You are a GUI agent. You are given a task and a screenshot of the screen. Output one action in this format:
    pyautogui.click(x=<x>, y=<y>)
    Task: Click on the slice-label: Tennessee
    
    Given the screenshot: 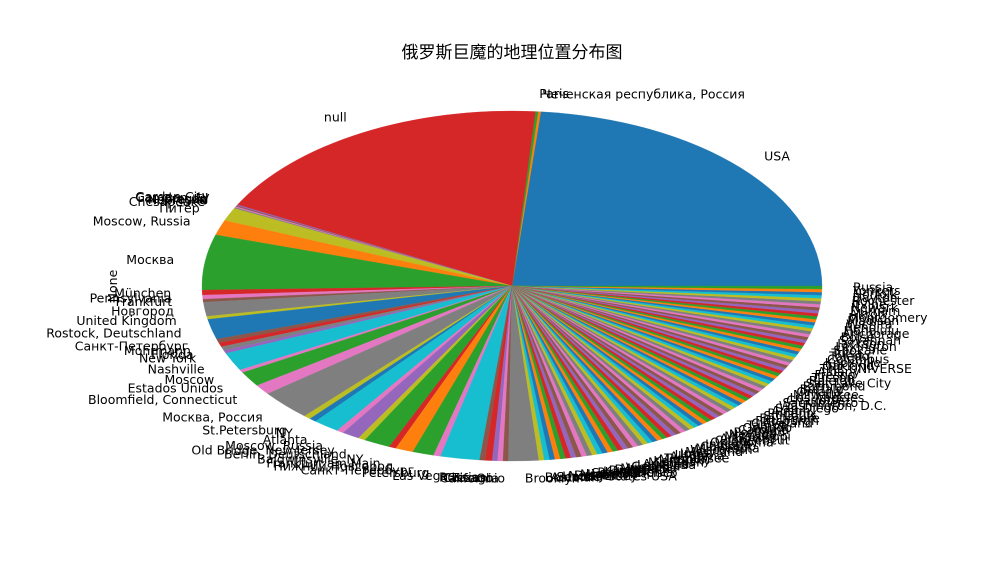 What is the action you would take?
    pyautogui.click(x=696, y=457)
    